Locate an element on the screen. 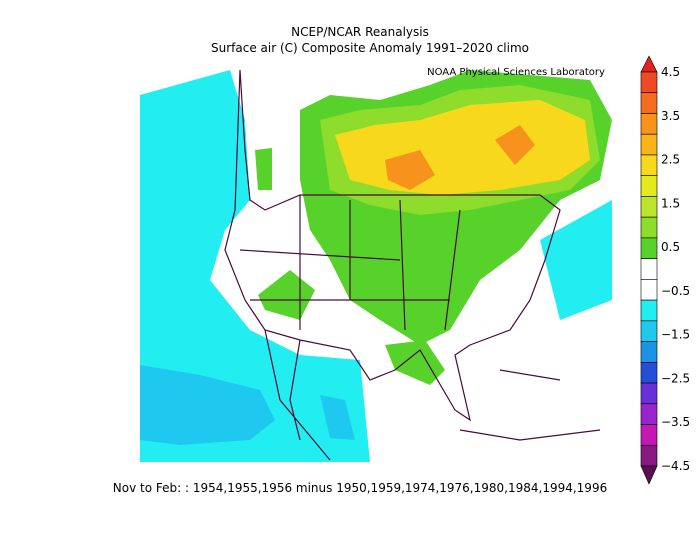 Image resolution: width=700 pixels, height=546 pixels. colorbar-label: −3.5 is located at coordinates (675, 422).